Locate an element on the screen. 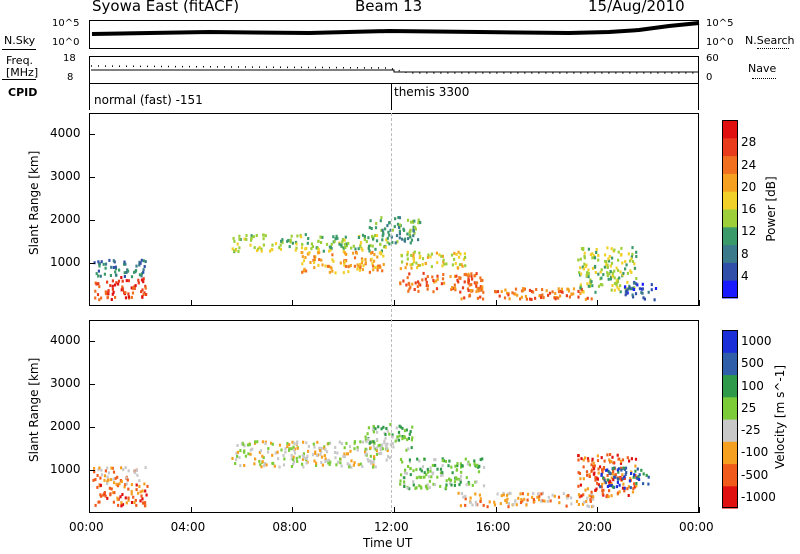 This screenshot has width=800, height=554. y-tick-mark is located at coordinates (92, 471).